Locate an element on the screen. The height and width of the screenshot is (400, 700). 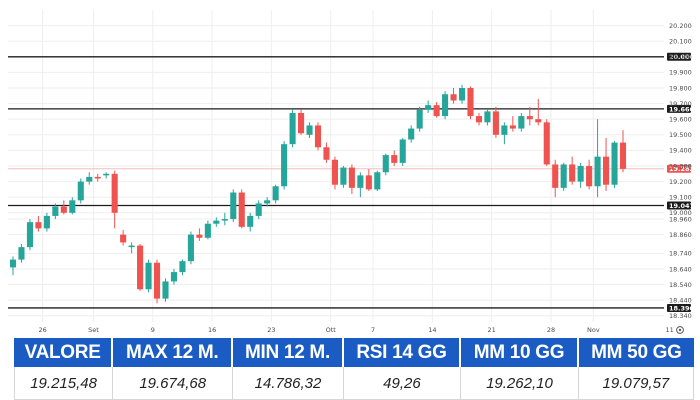
gear-icon is located at coordinates (680, 330).